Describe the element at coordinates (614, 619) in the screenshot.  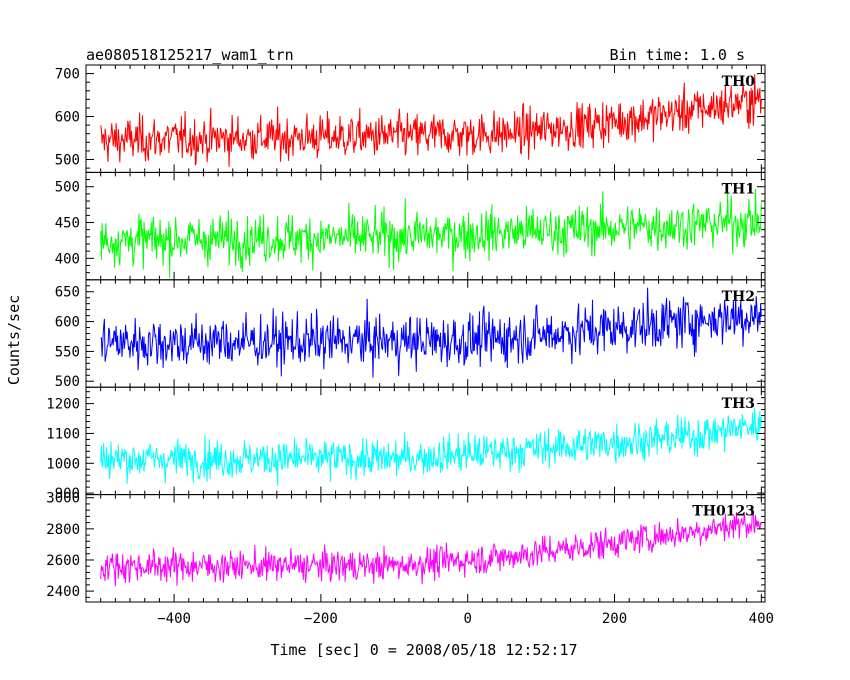
I see `x-tick-label: 200` at that location.